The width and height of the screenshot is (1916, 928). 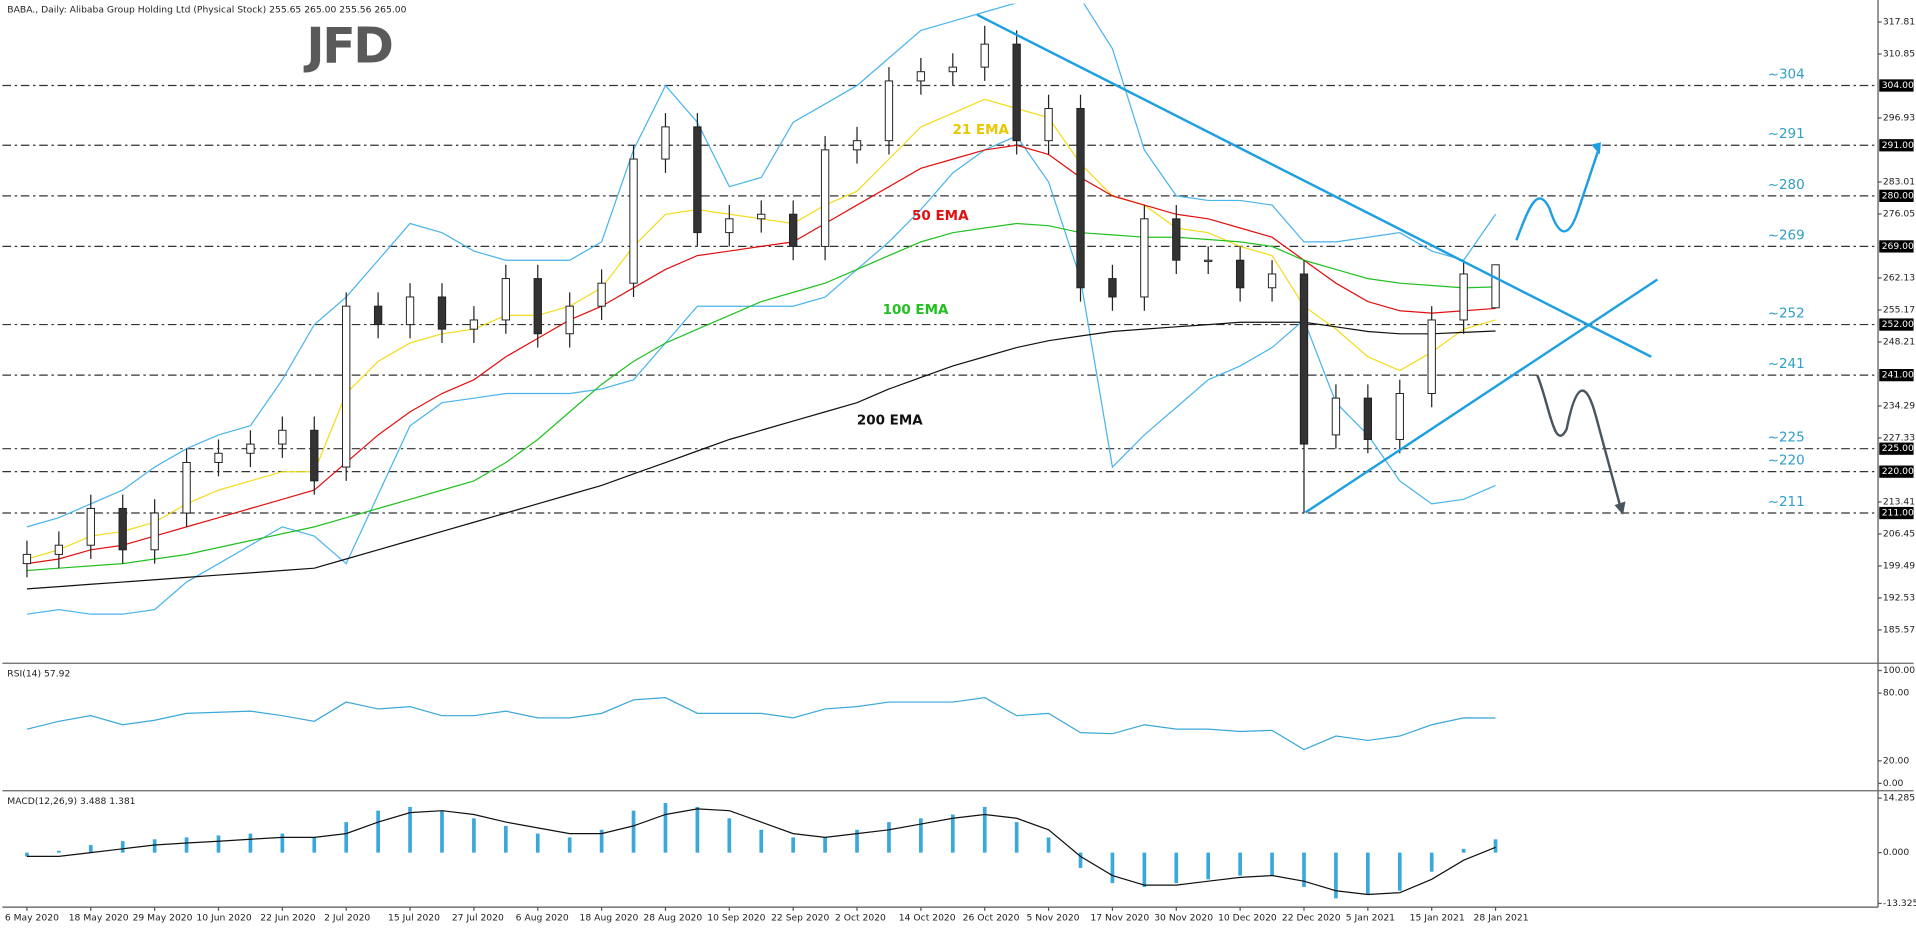 What do you see at coordinates (800, 918) in the screenshot?
I see `x-tick-label: 22 Sep 2020` at bounding box center [800, 918].